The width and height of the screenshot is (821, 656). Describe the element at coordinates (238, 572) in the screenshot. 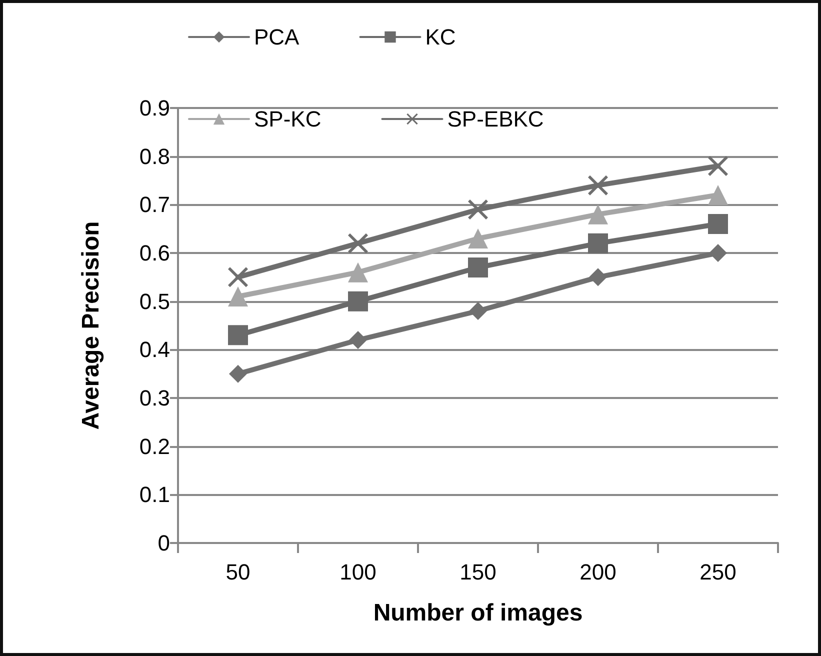

I see `x-tick-label: 50` at that location.